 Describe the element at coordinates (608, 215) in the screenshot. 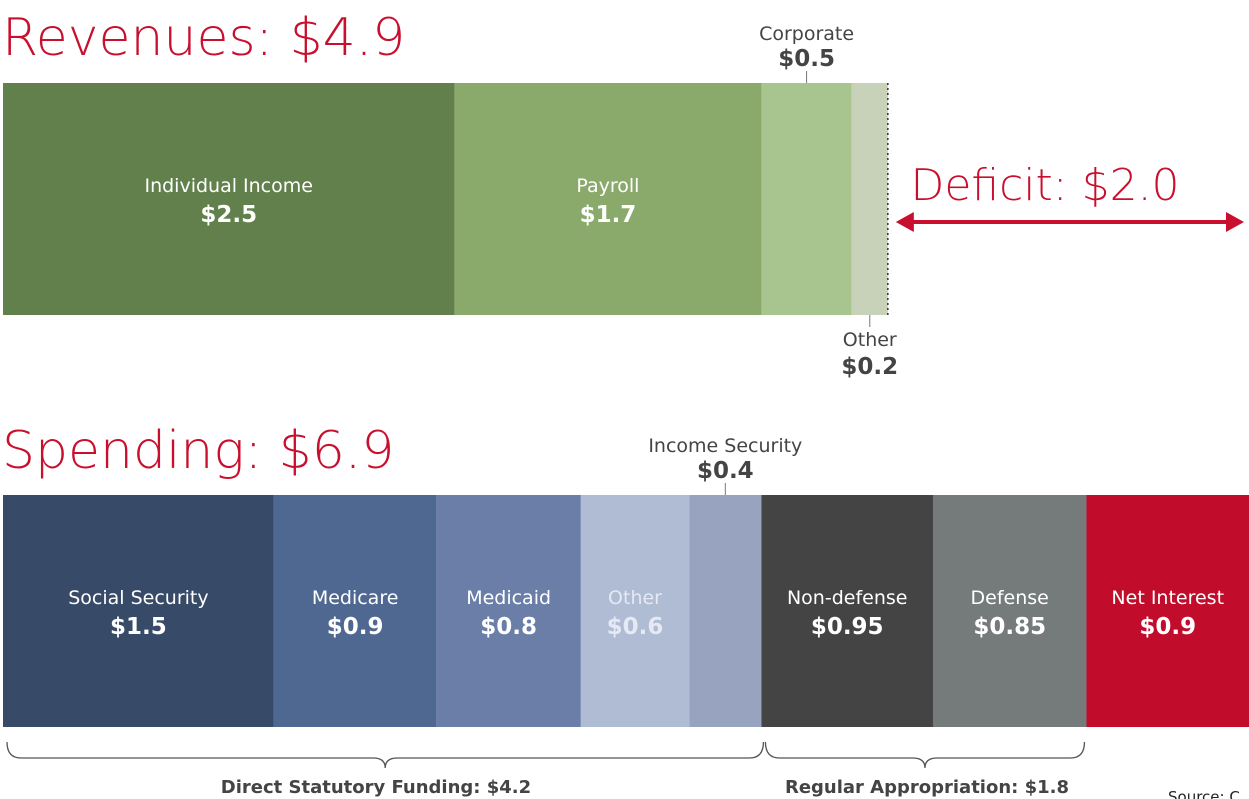

I see `segment-value: $1.7` at that location.